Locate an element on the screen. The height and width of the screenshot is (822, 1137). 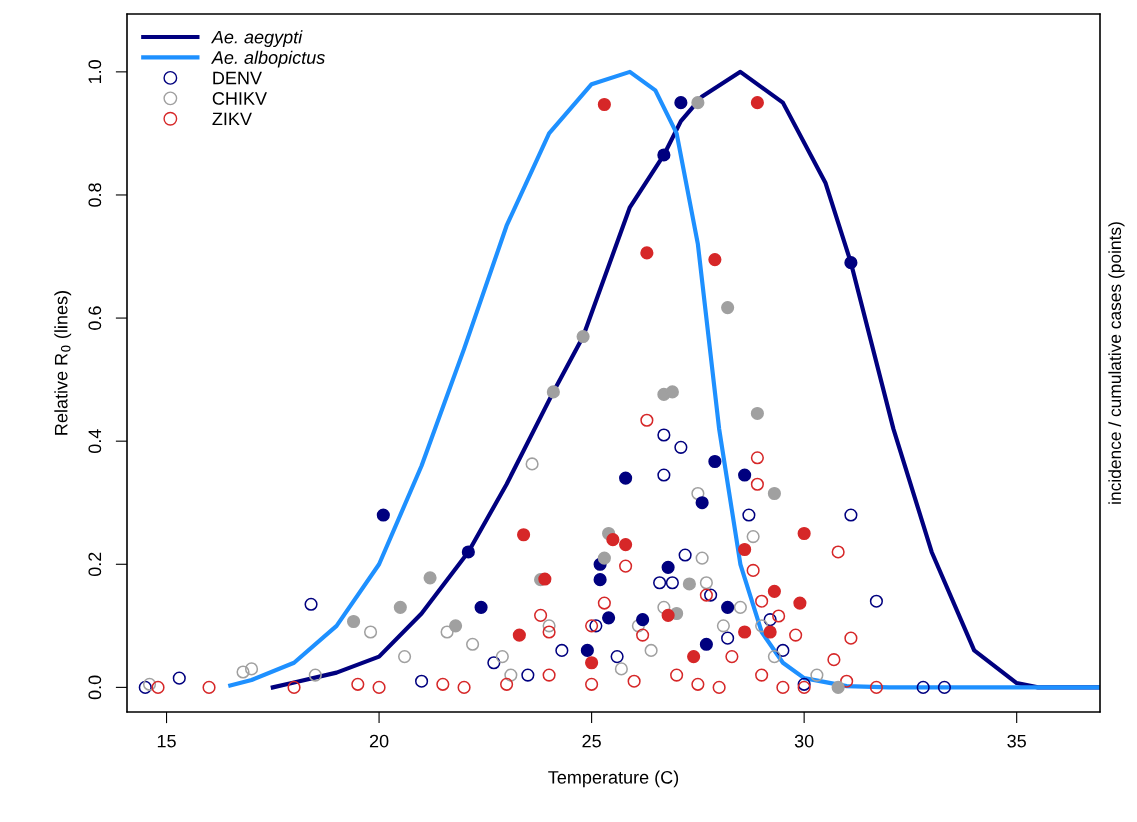
x-tick-label: 20 is located at coordinates (379, 741).